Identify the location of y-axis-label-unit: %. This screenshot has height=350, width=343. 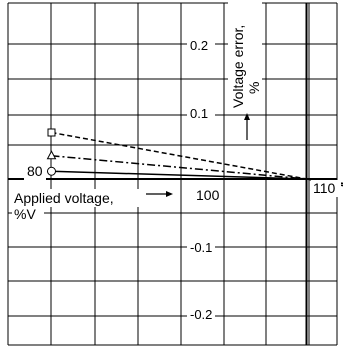
(254, 88).